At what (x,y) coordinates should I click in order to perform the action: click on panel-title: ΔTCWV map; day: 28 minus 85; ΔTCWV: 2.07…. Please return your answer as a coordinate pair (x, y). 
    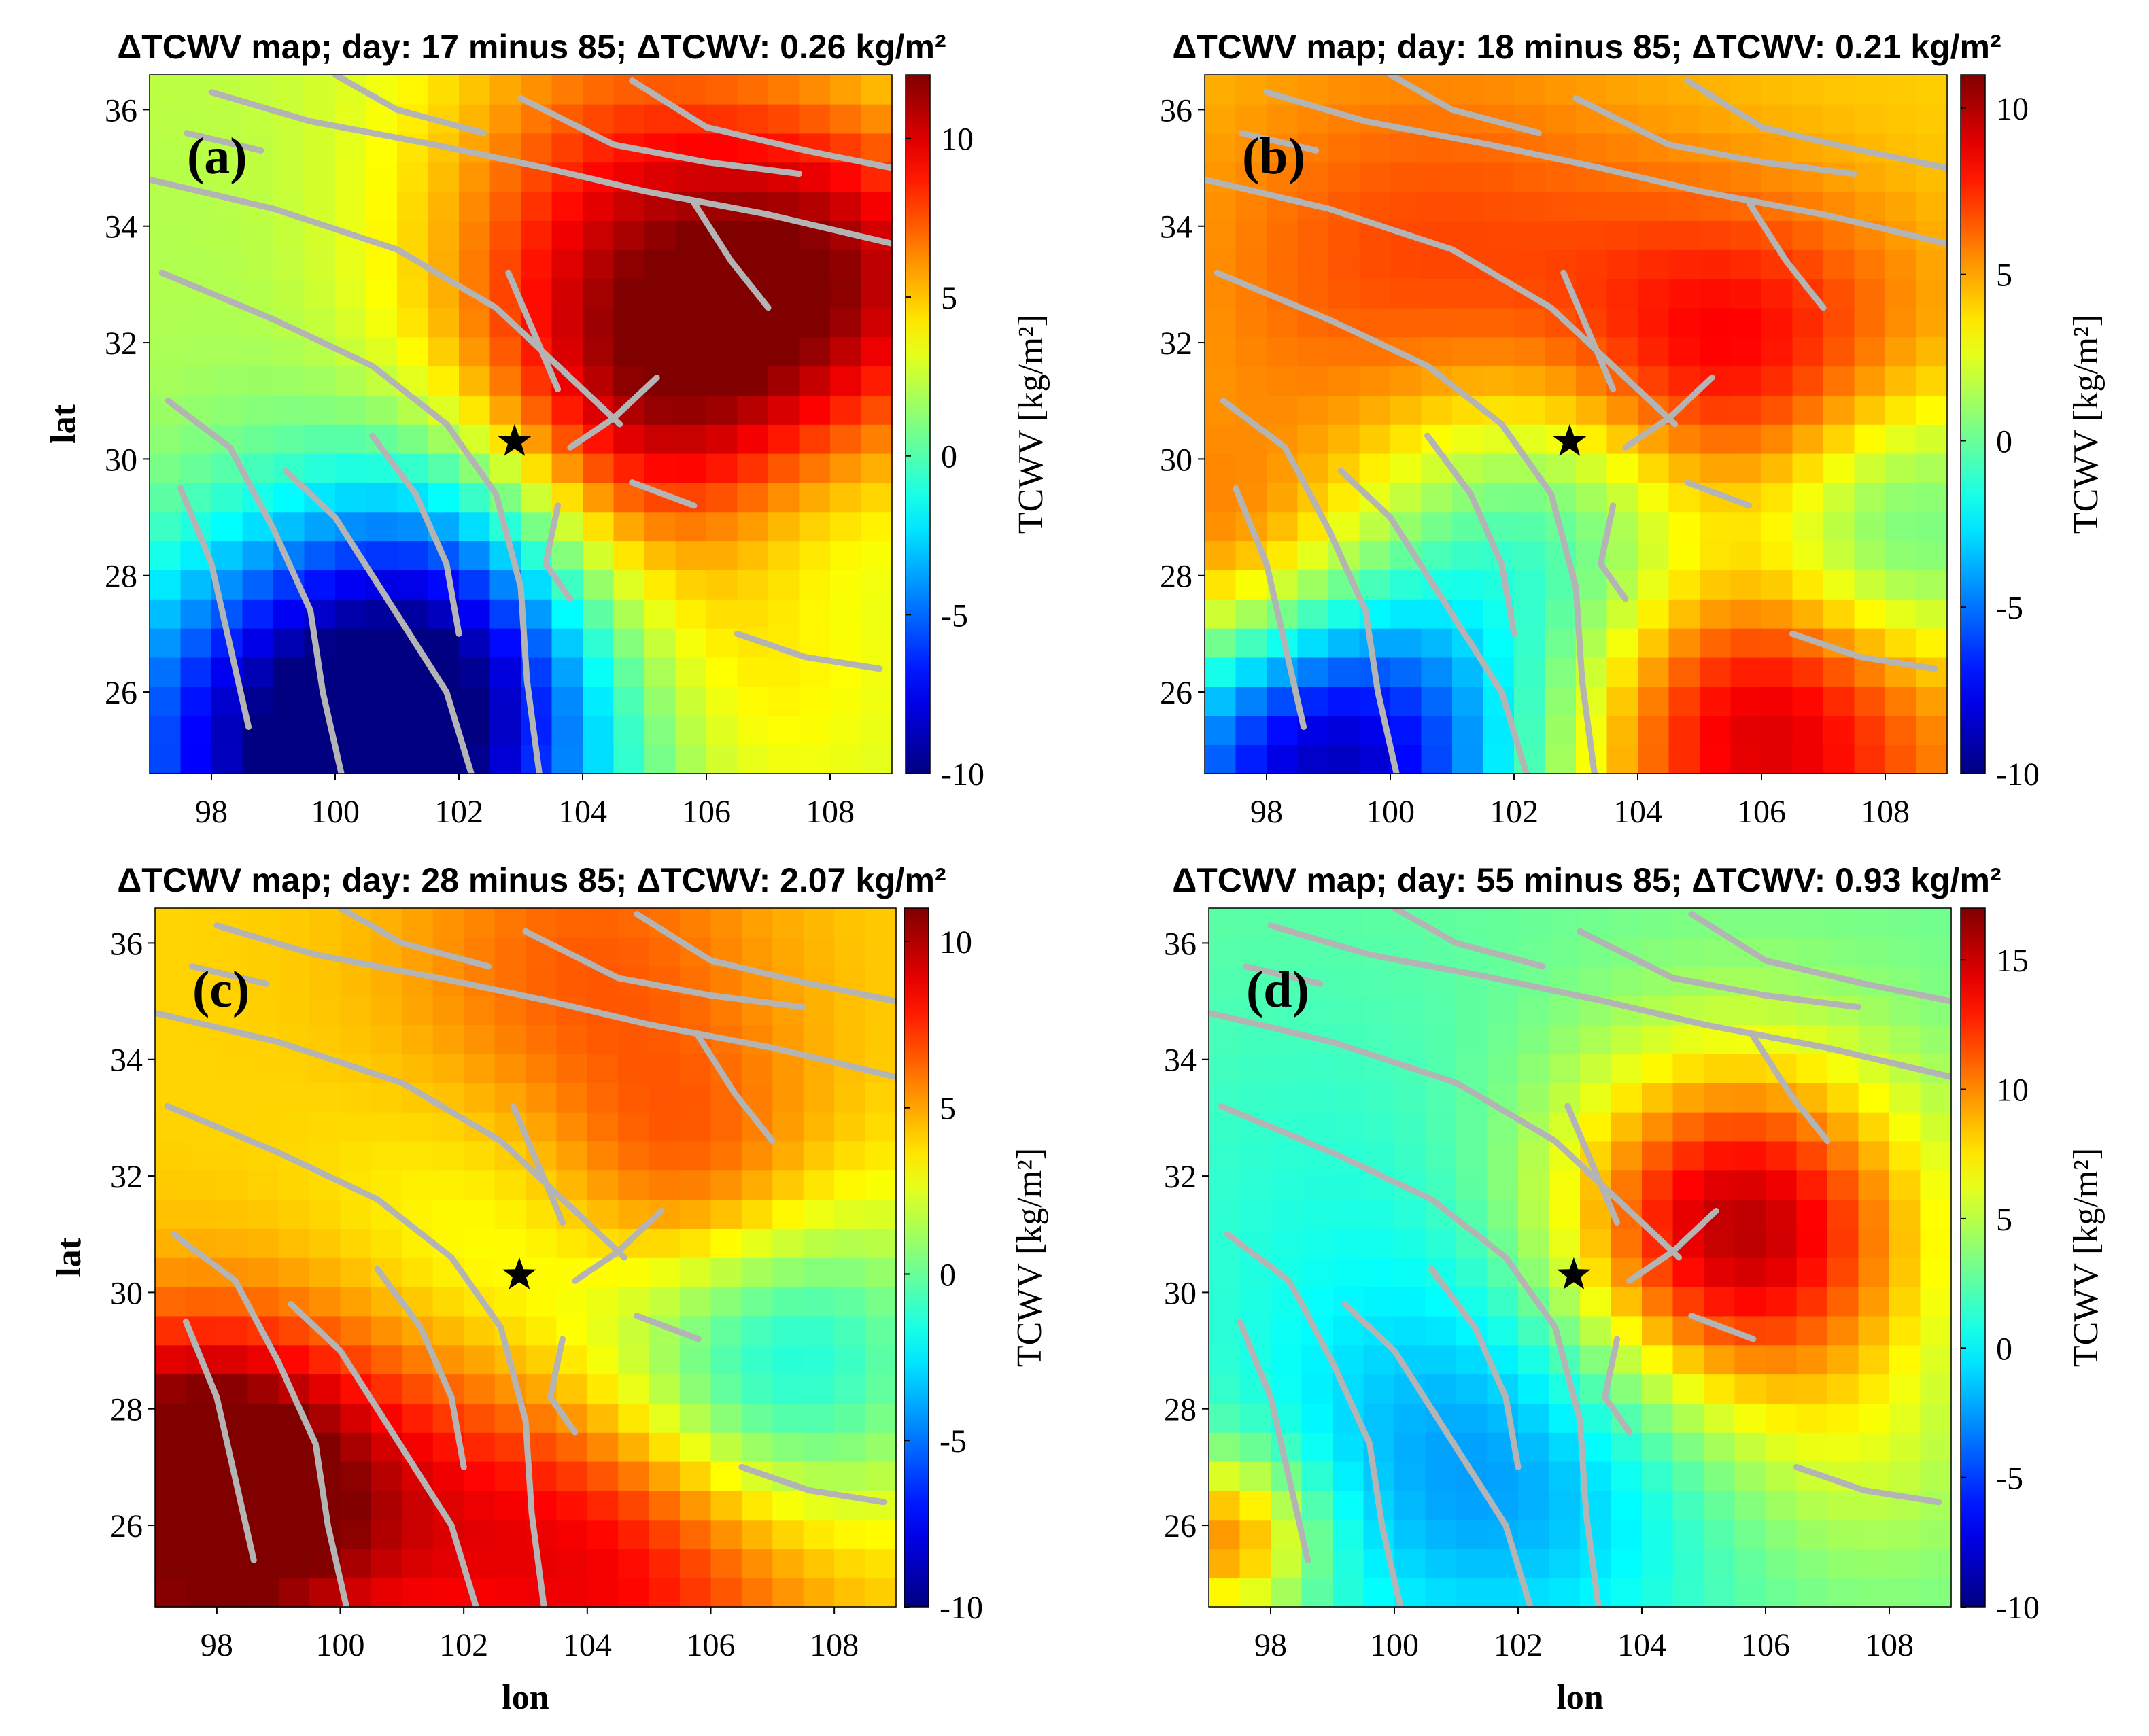
    Looking at the image, I should click on (531, 880).